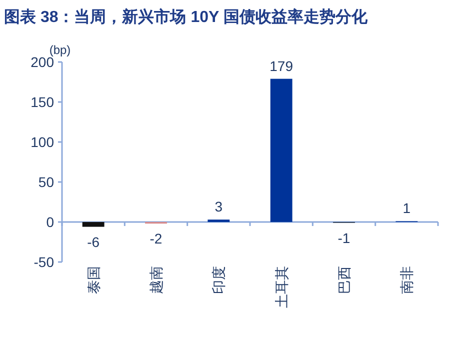  Describe the element at coordinates (406, 280) in the screenshot. I see `x-tick-label: 南非` at that location.